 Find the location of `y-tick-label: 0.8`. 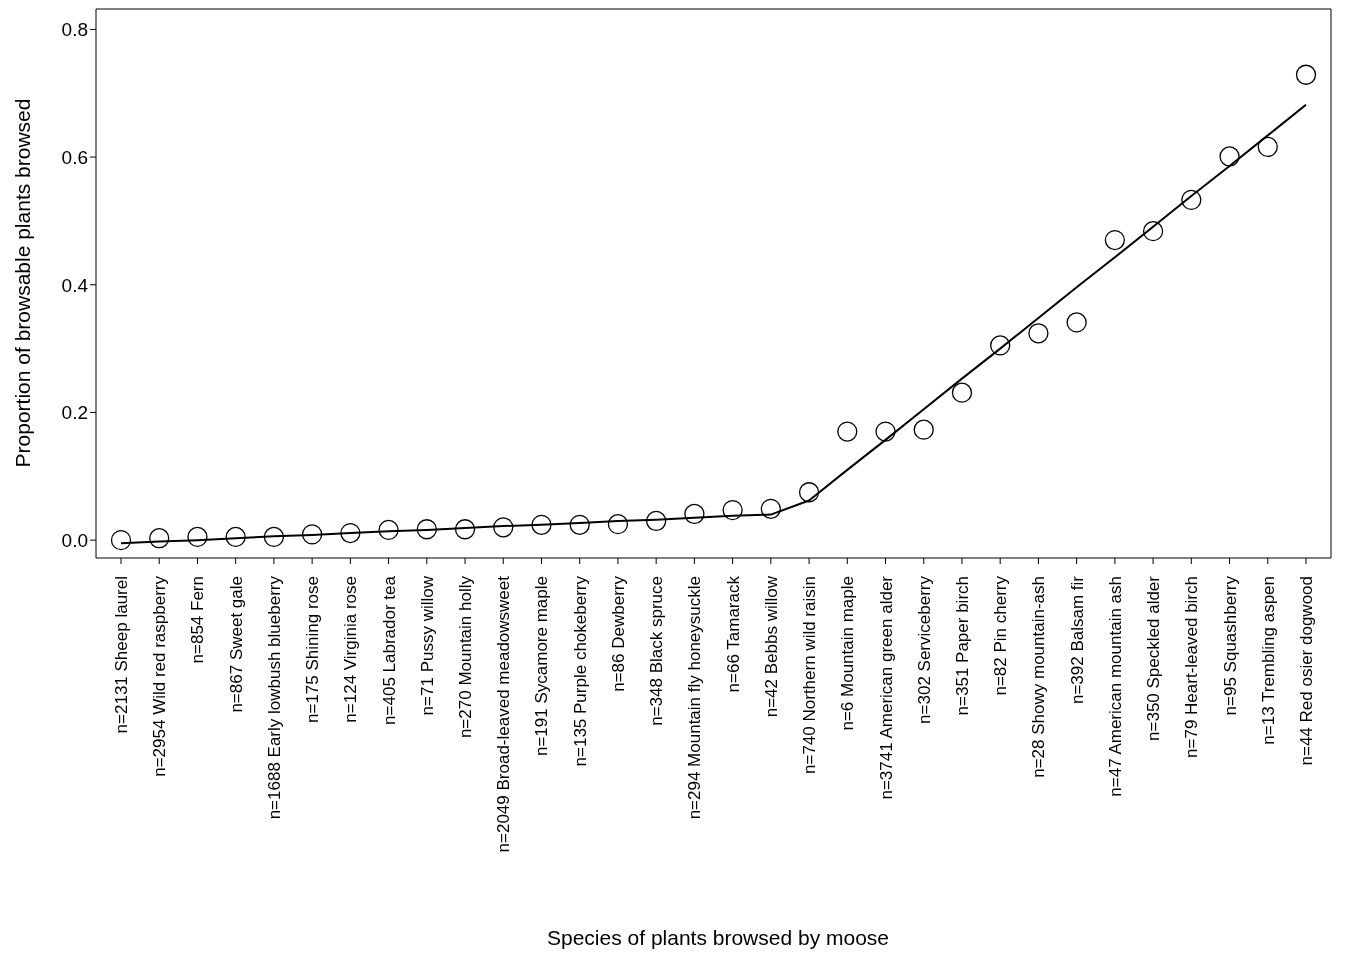

y-tick-label: 0.8 is located at coordinates (74, 30).